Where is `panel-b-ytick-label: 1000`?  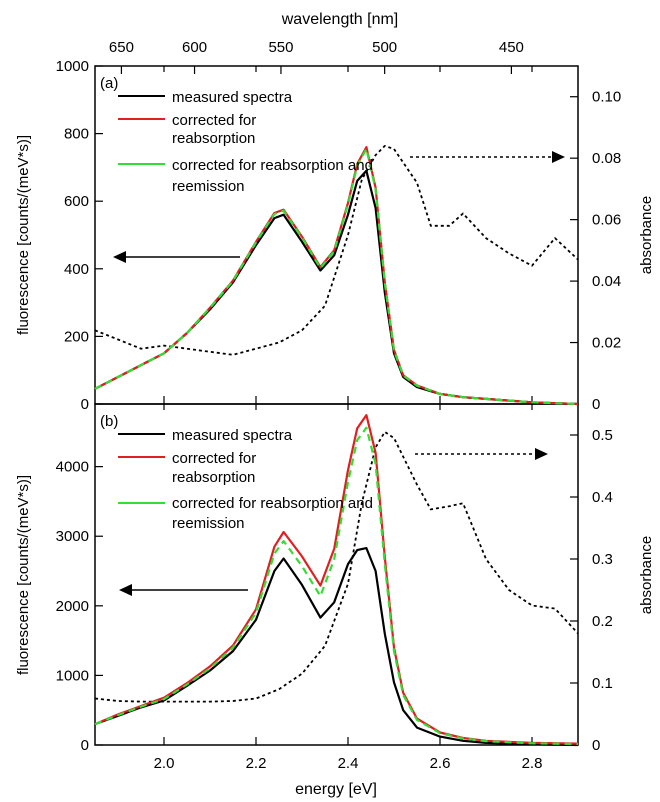 panel-b-ytick-label: 1000 is located at coordinates (72, 675).